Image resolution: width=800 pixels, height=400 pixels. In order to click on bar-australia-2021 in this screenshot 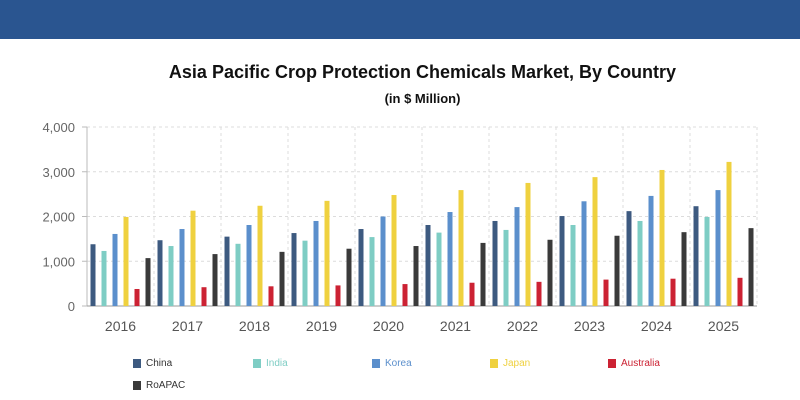, I will do `click(472, 294)`.